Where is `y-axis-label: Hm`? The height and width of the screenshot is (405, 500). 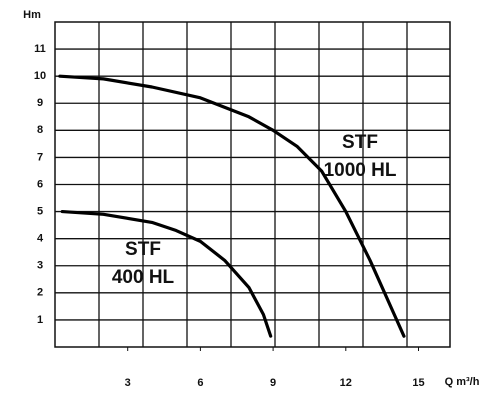 y-axis-label: Hm is located at coordinates (32, 15).